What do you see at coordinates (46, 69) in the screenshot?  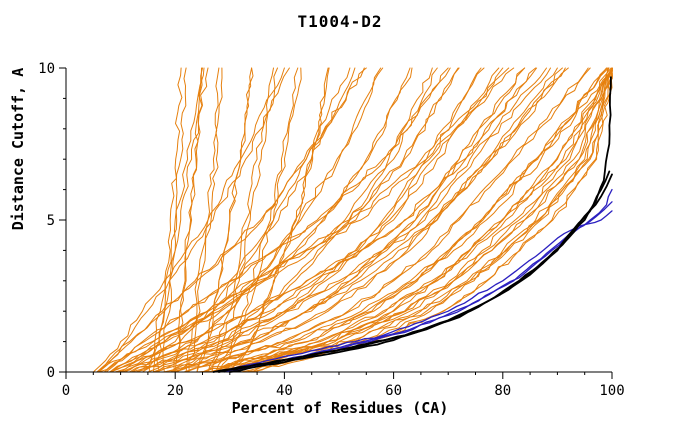 I see `svg-text: 10` at bounding box center [46, 69].